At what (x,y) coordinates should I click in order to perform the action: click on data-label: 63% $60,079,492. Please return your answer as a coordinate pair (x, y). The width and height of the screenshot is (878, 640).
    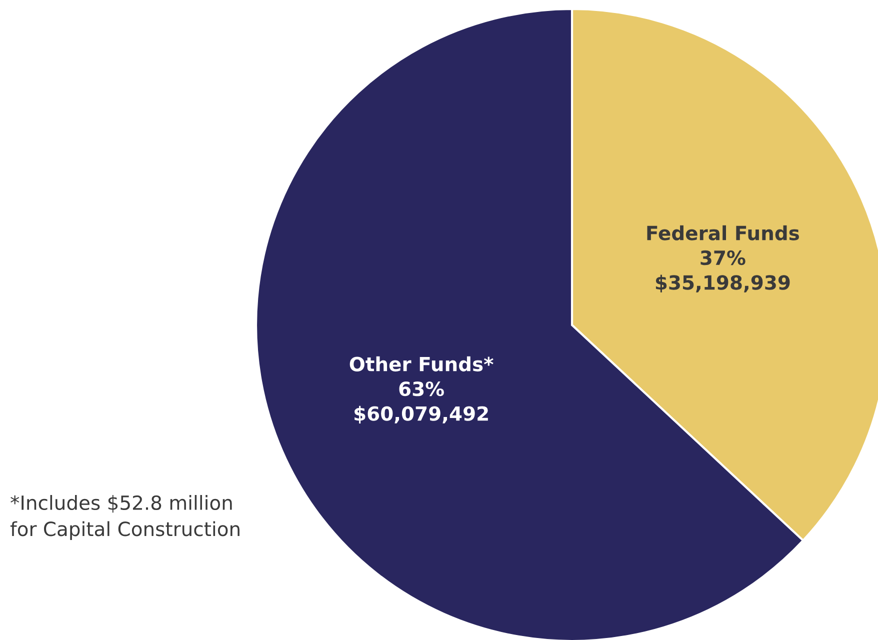
    Looking at the image, I should click on (421, 402).